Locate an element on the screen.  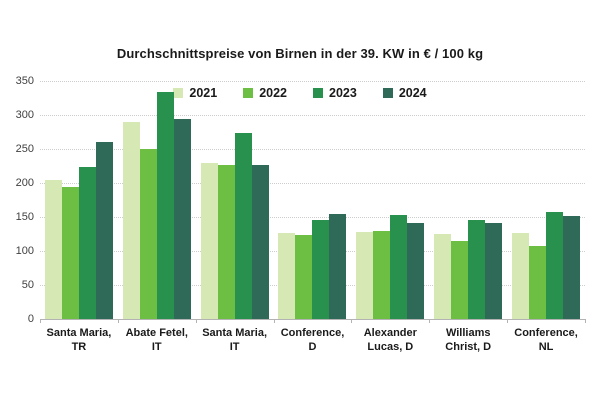
x-axis-label-2: Abate Fetel, IT is located at coordinates (156, 340).